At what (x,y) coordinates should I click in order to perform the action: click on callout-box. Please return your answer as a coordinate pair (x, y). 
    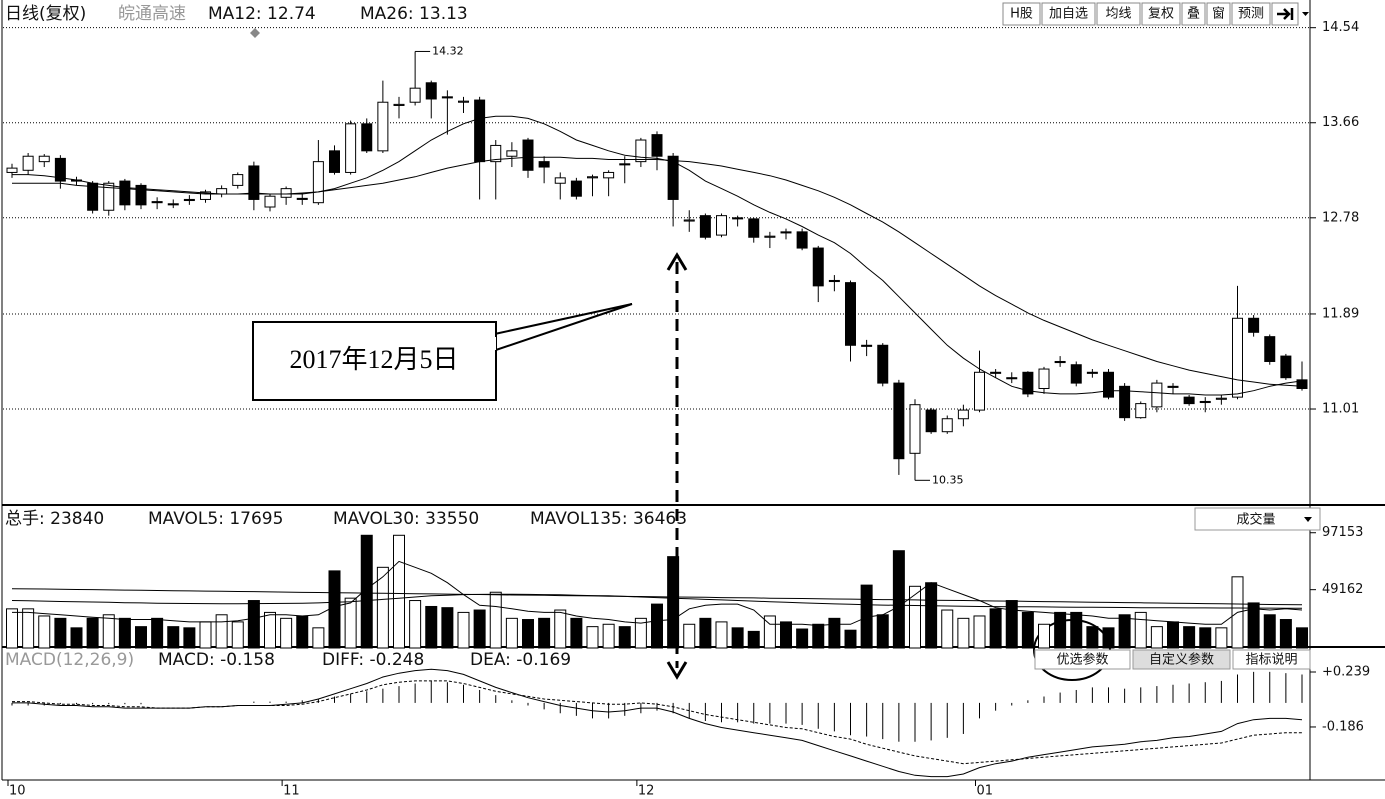
    Looking at the image, I should click on (374, 361).